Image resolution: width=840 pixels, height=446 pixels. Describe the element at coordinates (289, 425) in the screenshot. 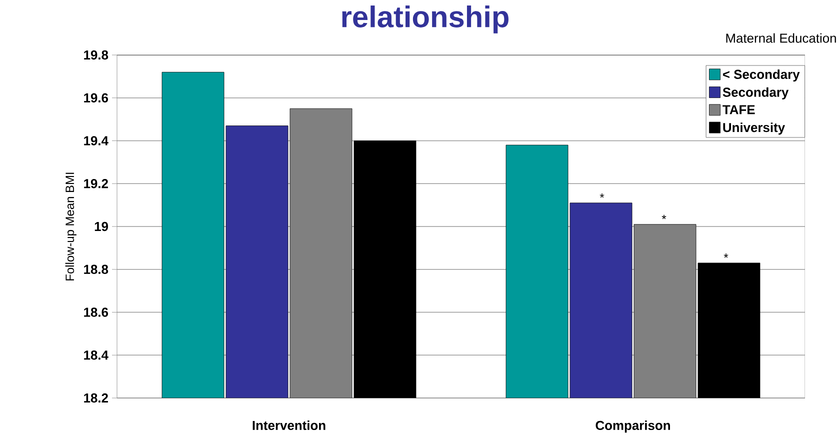

I see `x-tick-label: Intervention` at that location.